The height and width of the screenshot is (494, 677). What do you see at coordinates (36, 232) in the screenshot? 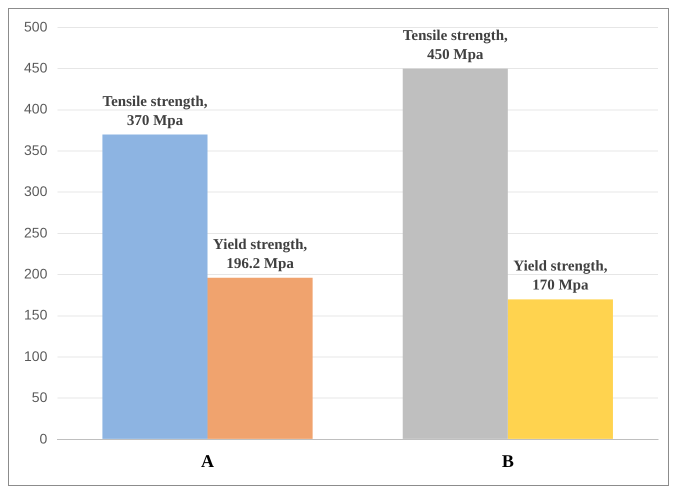
I see `y-tick-label: 250` at bounding box center [36, 232].